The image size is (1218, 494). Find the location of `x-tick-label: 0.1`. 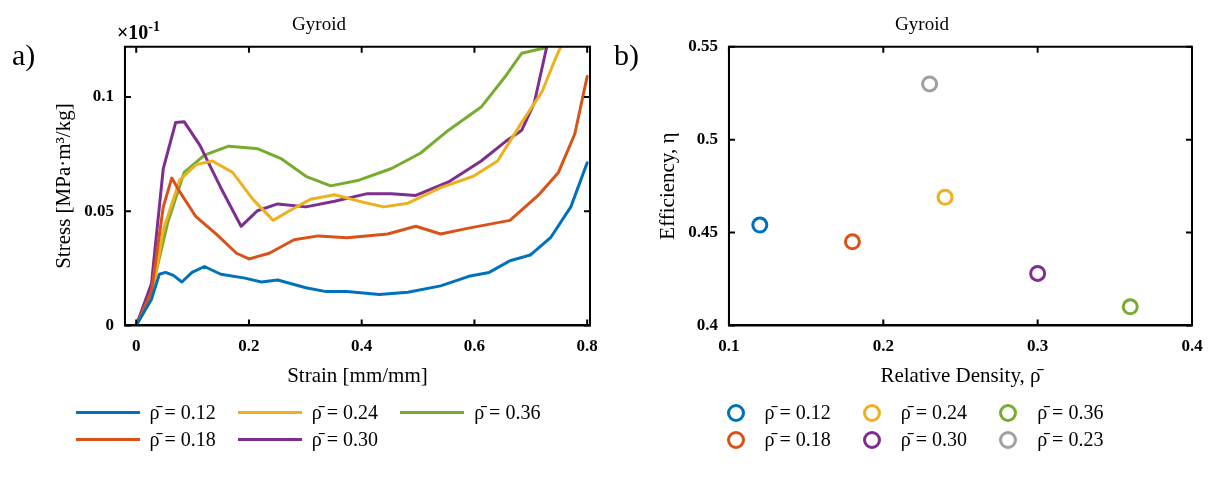

x-tick-label: 0.1 is located at coordinates (729, 345).